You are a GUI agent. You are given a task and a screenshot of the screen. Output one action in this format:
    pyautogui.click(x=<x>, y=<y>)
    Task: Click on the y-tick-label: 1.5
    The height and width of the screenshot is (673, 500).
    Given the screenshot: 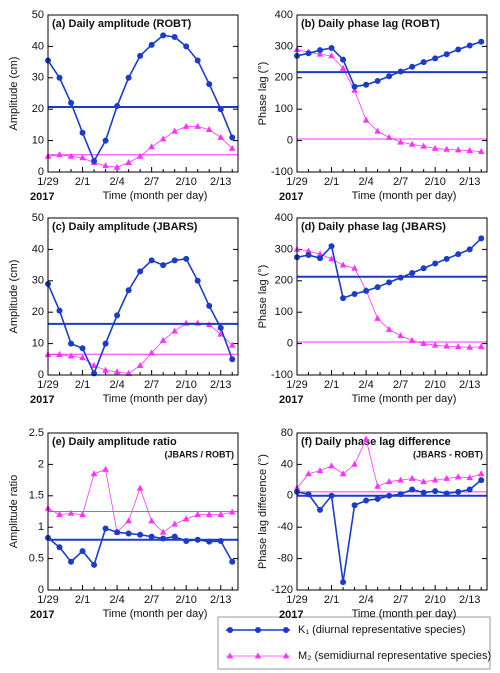 What is the action you would take?
    pyautogui.click(x=36, y=496)
    